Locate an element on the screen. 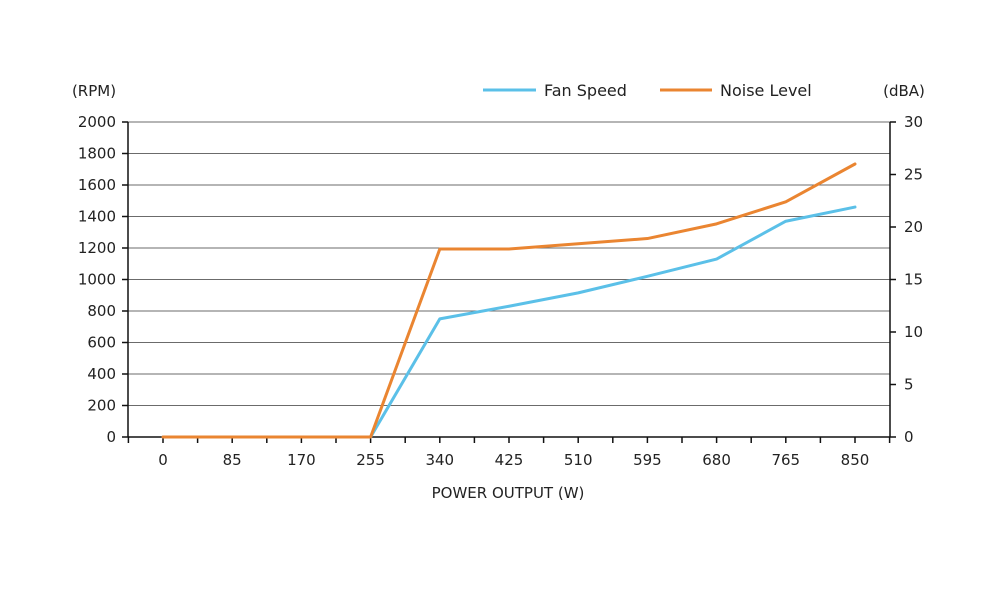 Image resolution: width=1000 pixels, height=600 pixels. x-tick-label: 0 is located at coordinates (163, 460).